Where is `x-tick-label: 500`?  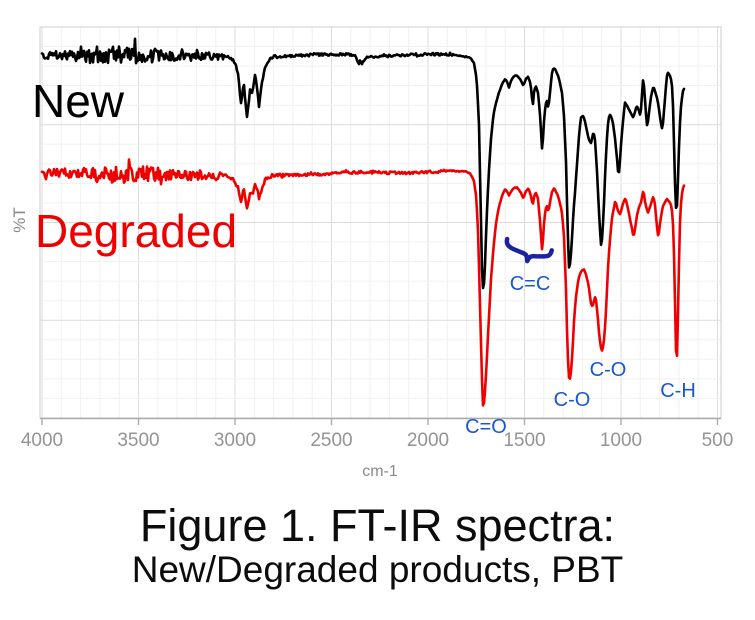
x-tick-label: 500 is located at coordinates (717, 440).